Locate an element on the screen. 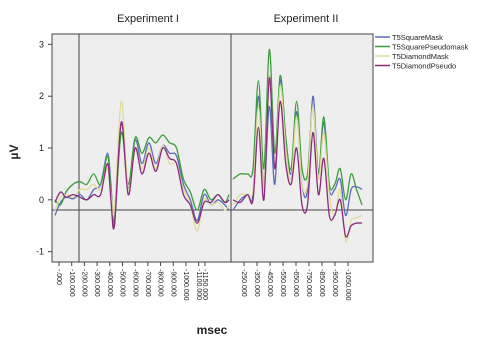 The image size is (479, 341). series-line-t5diamondpseudo-panel1 is located at coordinates (142, 175).